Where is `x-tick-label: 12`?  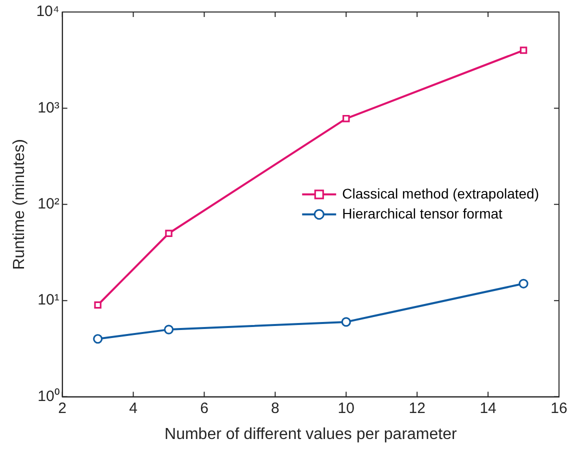 x-tick-label: 12 is located at coordinates (417, 408).